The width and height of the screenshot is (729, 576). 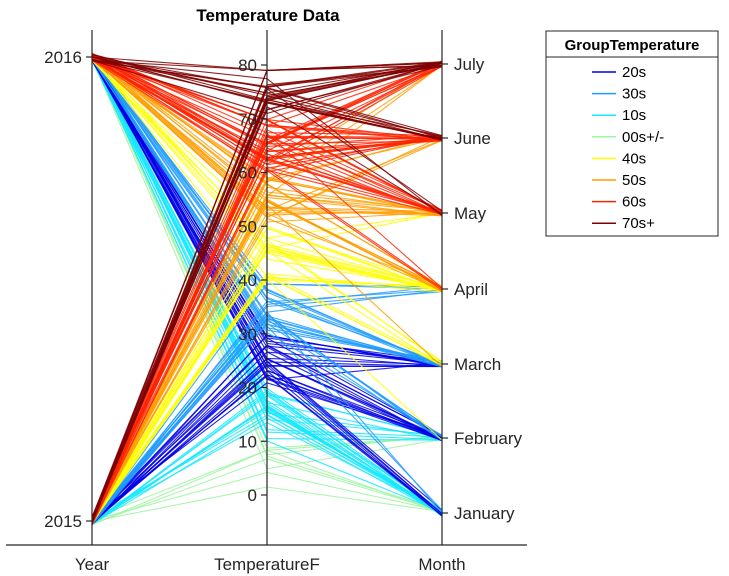 What do you see at coordinates (619, 180) in the screenshot?
I see `legend-item-50s: 50s` at bounding box center [619, 180].